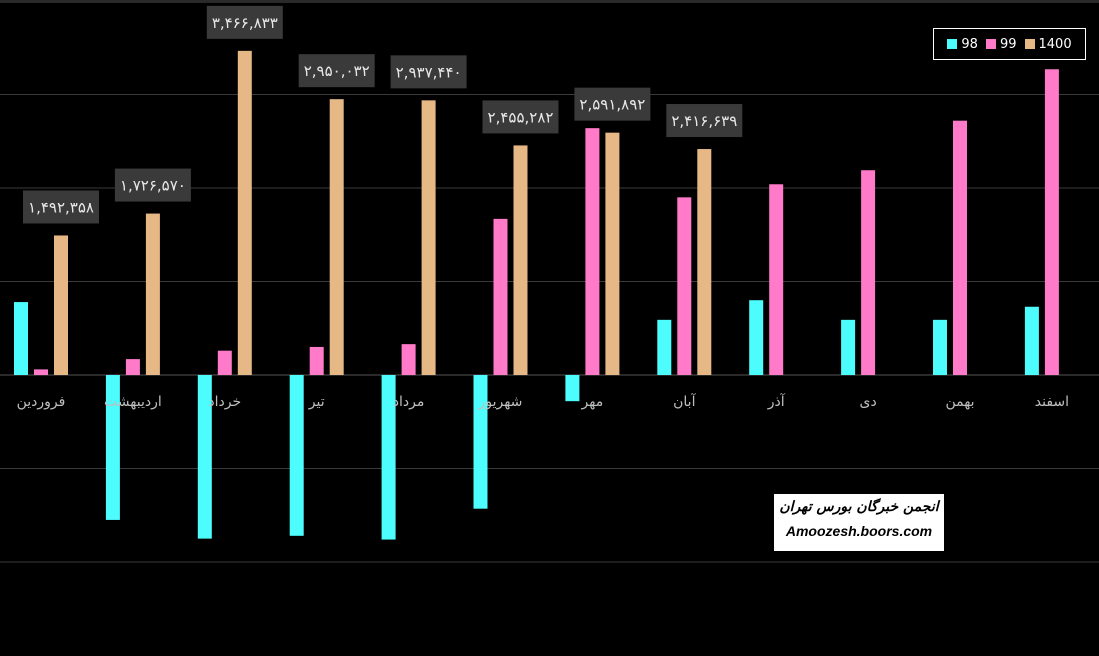 The width and height of the screenshot is (1099, 656). I want to click on watermark-line2: Amoozesh.boors.com, so click(859, 531).